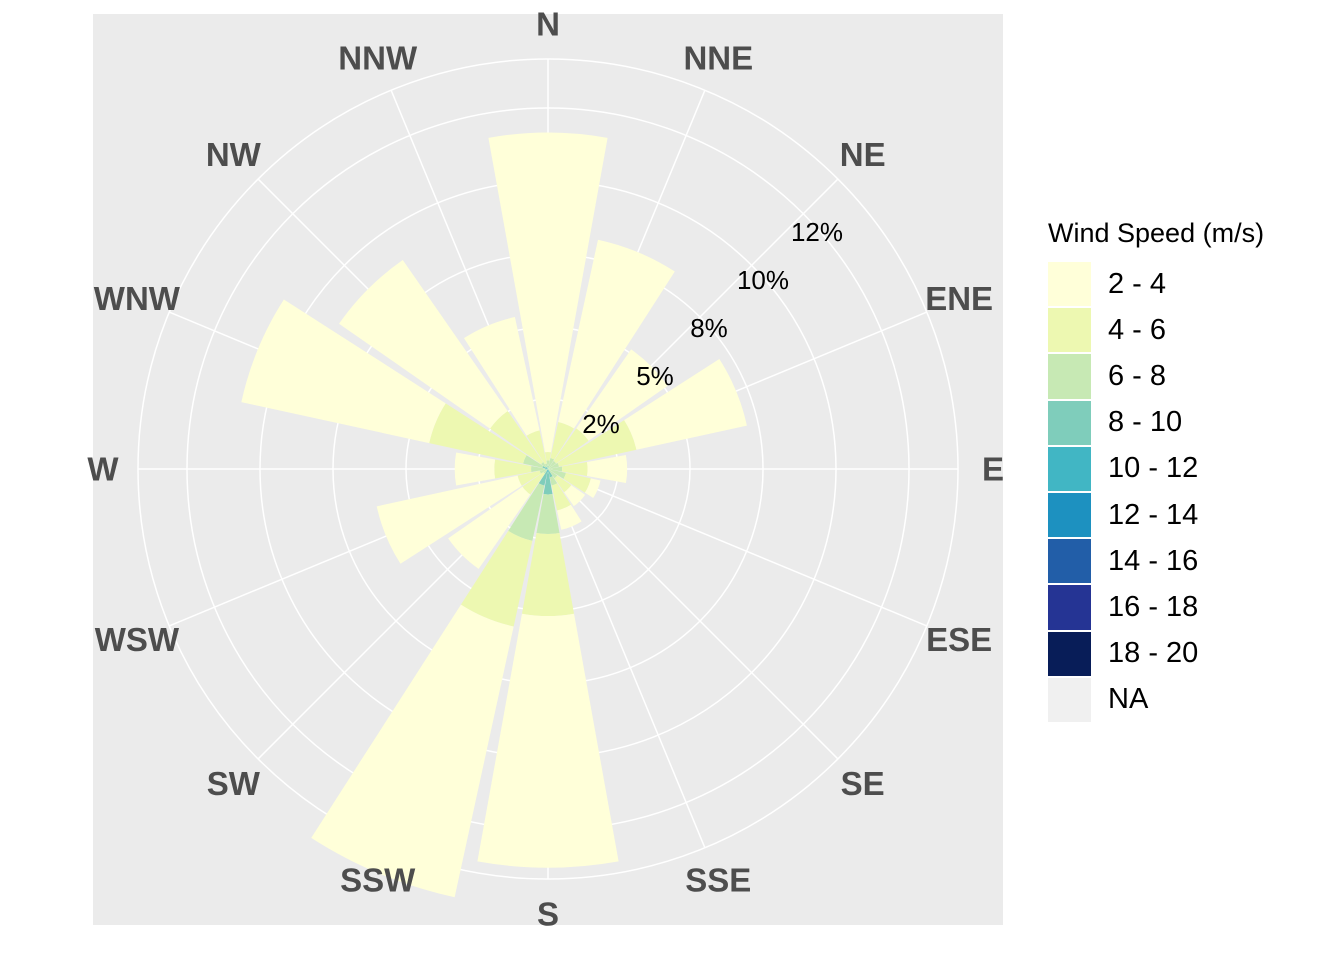 Image resolution: width=1344 pixels, height=960 pixels. I want to click on direction-label-ne: NE, so click(863, 154).